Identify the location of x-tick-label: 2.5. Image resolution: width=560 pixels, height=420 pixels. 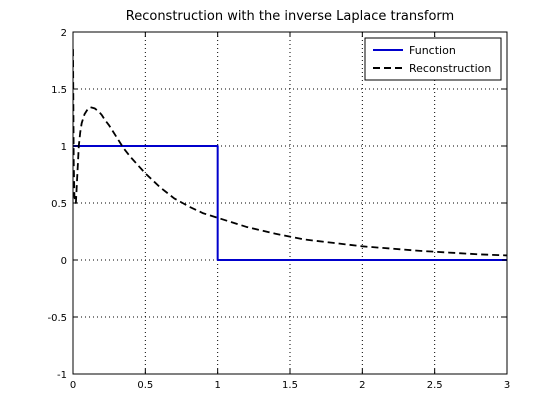
(435, 385).